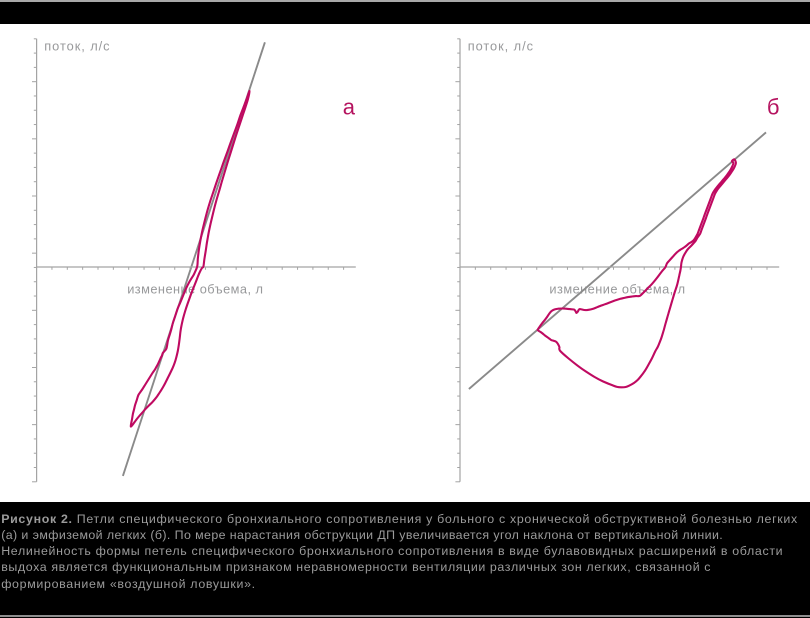 Image resolution: width=810 pixels, height=618 pixels. What do you see at coordinates (349, 107) in the screenshot?
I see `svg-text: а` at bounding box center [349, 107].